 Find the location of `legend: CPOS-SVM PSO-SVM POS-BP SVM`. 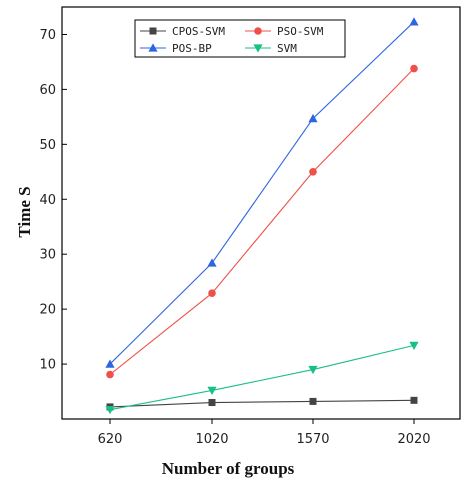

legend: CPOS-SVM PSO-SVM POS-BP SVM is located at coordinates (240, 38).